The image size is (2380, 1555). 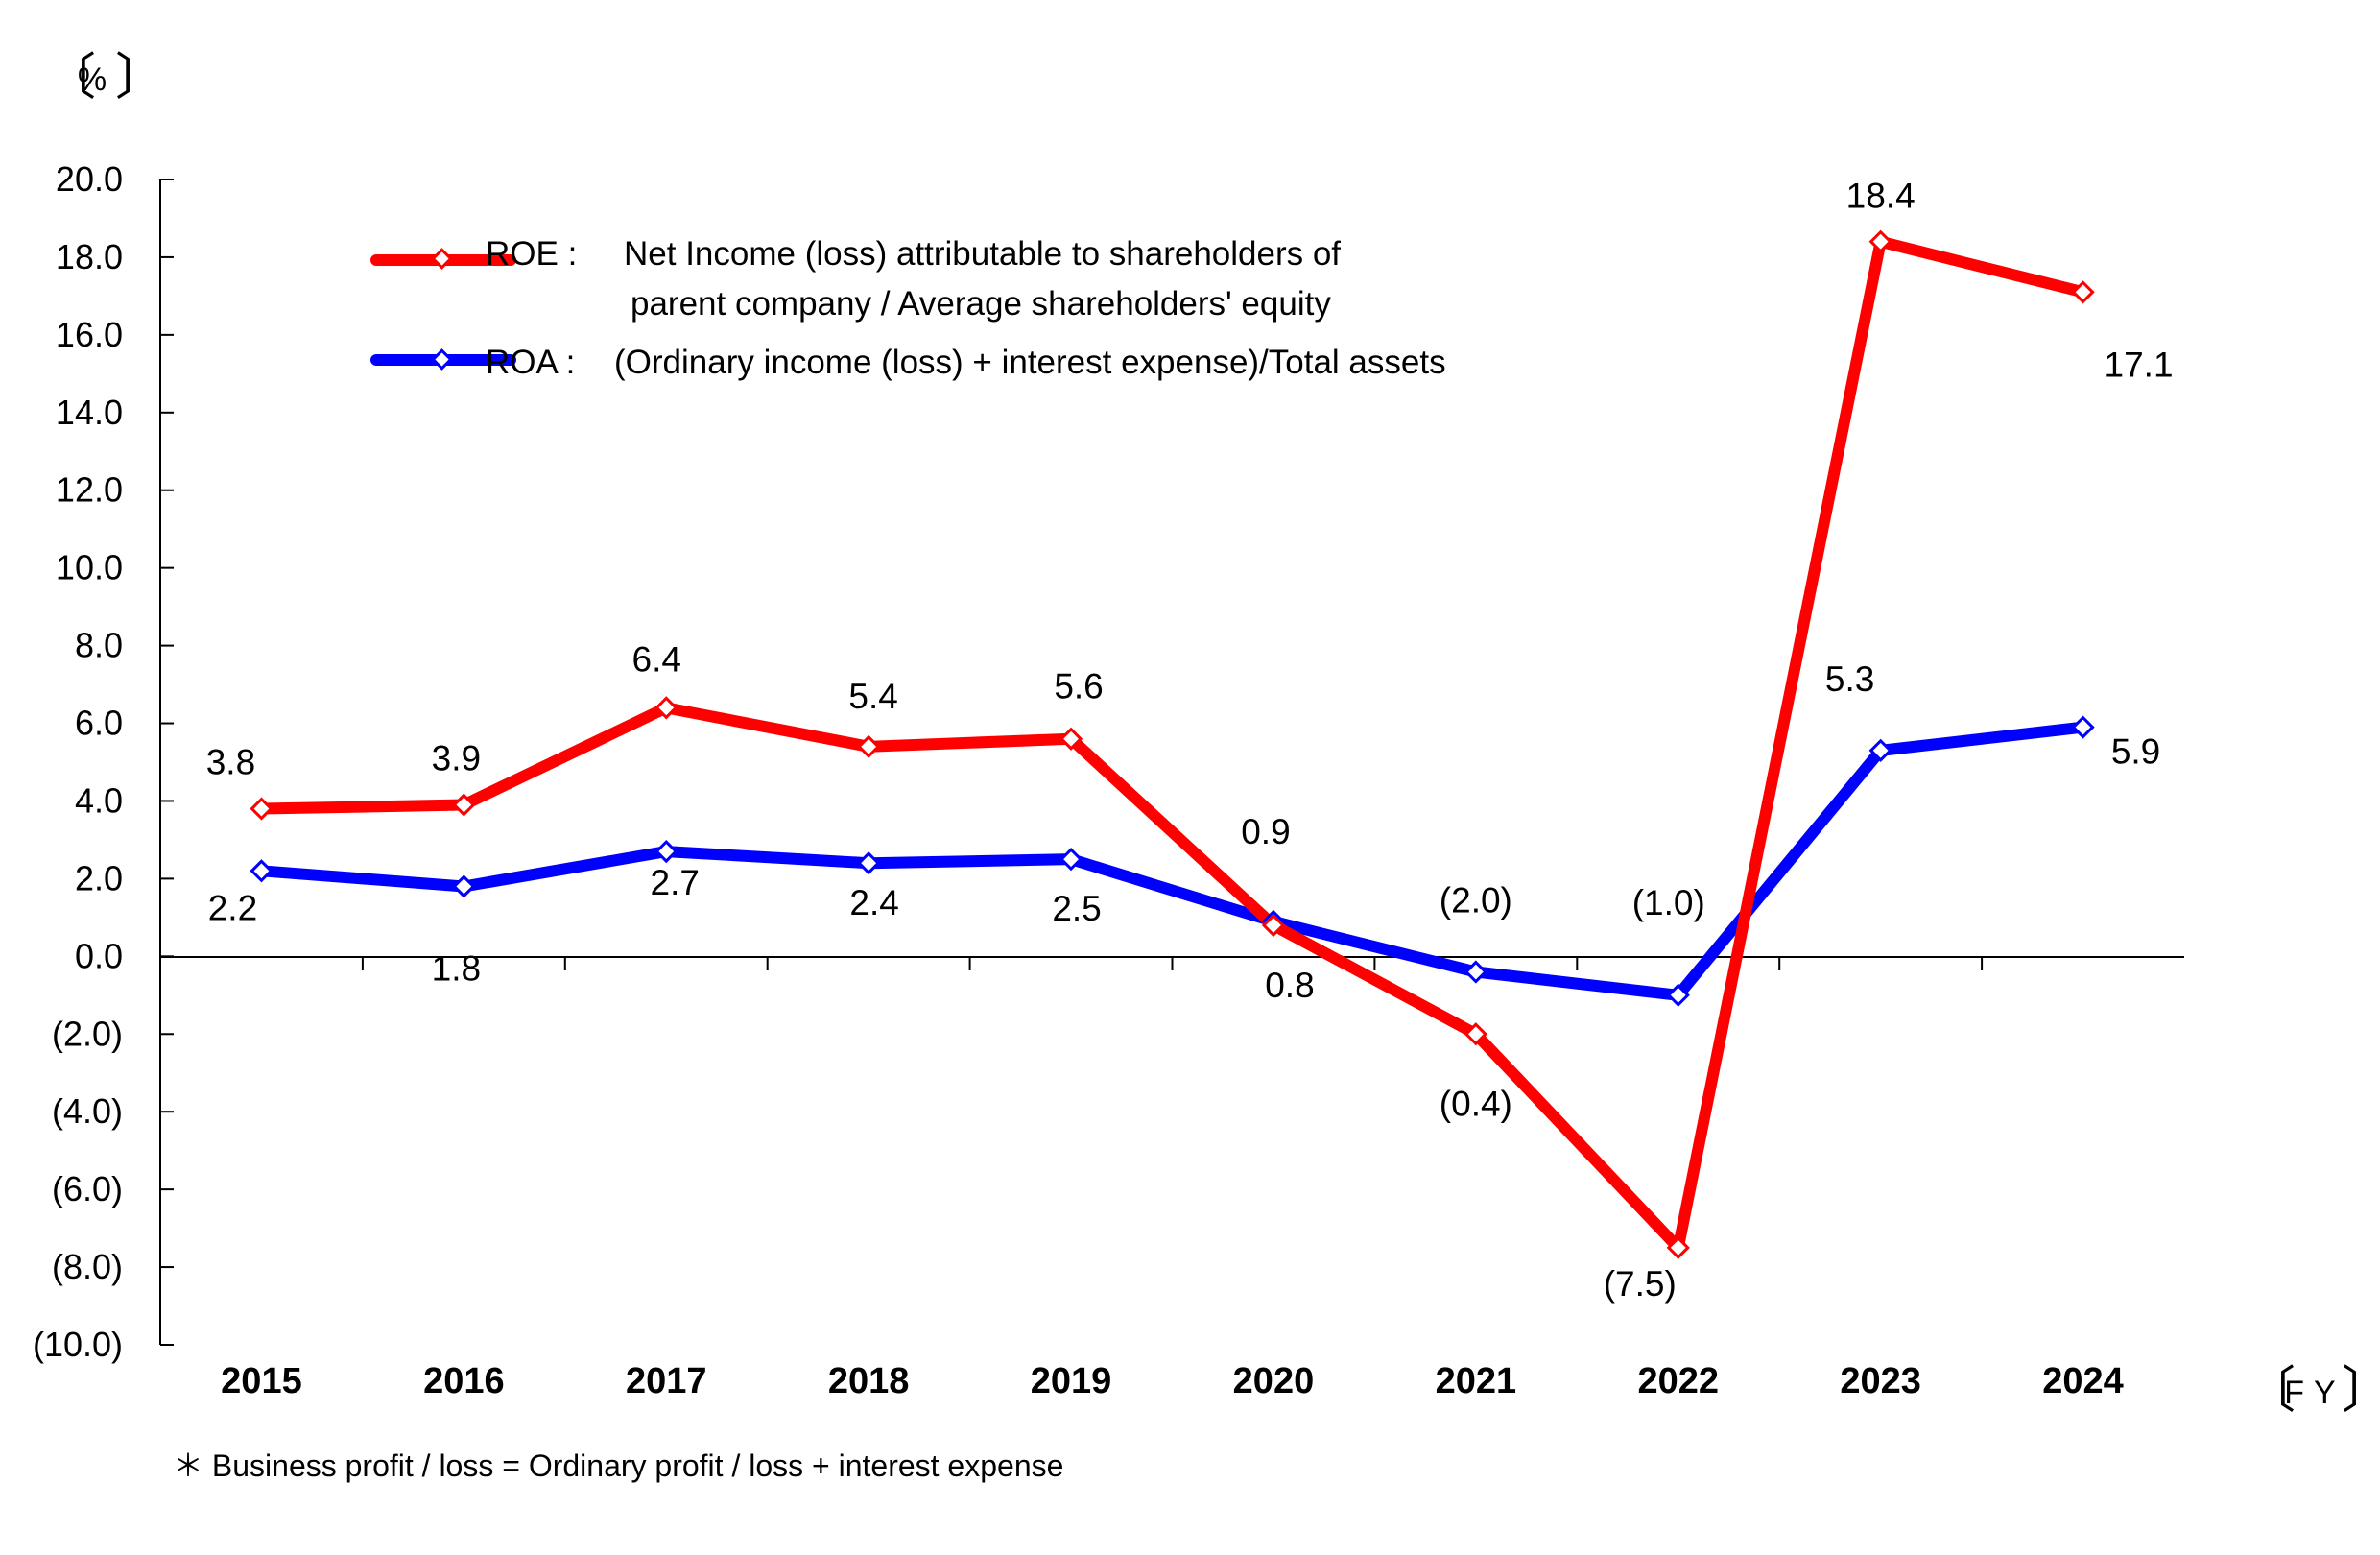 I want to click on data-label: 2.7, so click(x=675, y=883).